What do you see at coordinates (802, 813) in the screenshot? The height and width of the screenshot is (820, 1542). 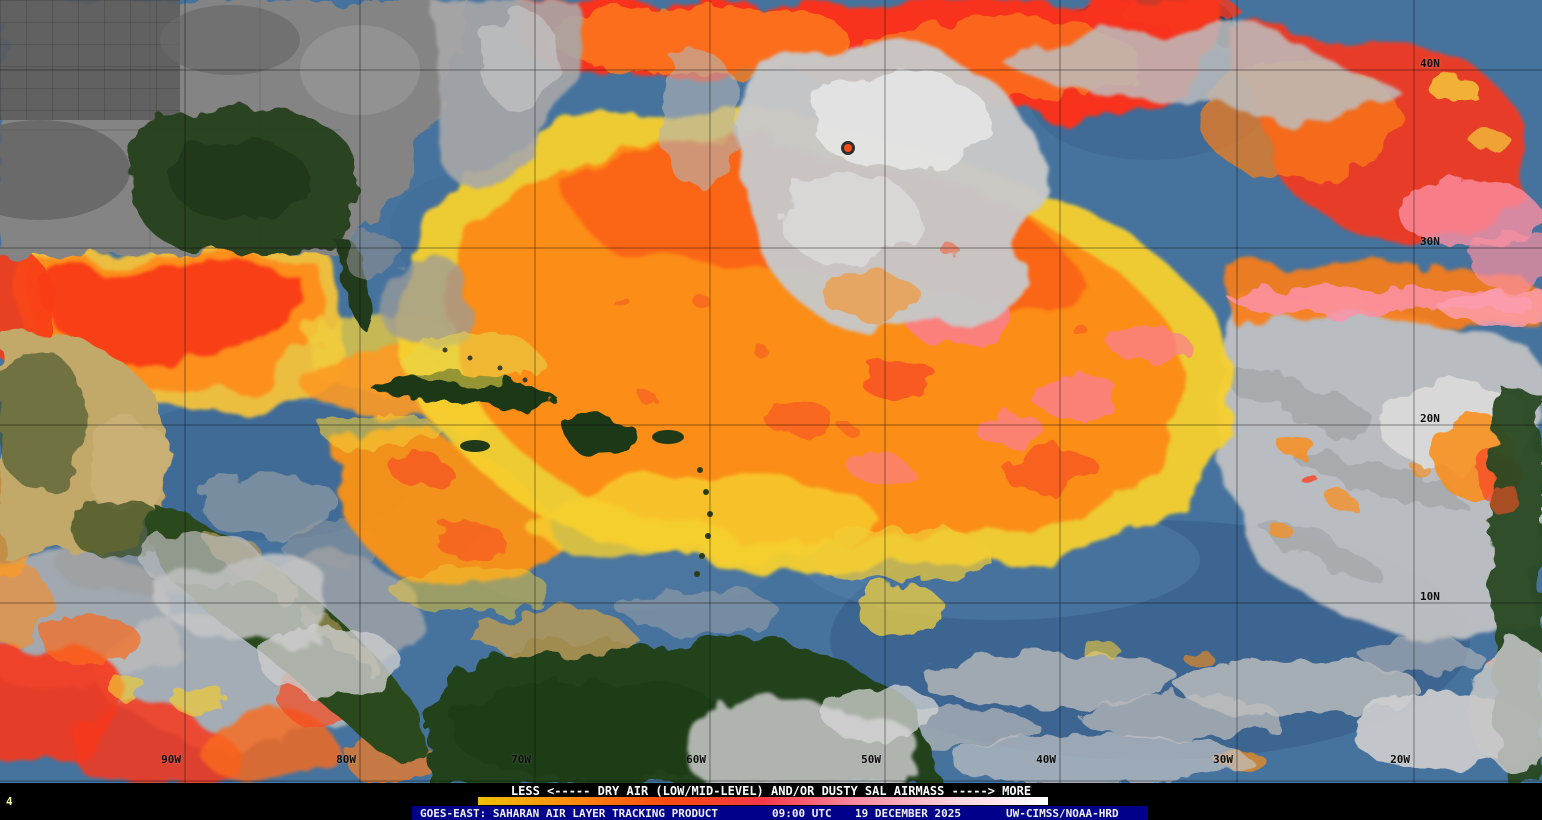 I see `product-time: 09:00 UTC` at bounding box center [802, 813].